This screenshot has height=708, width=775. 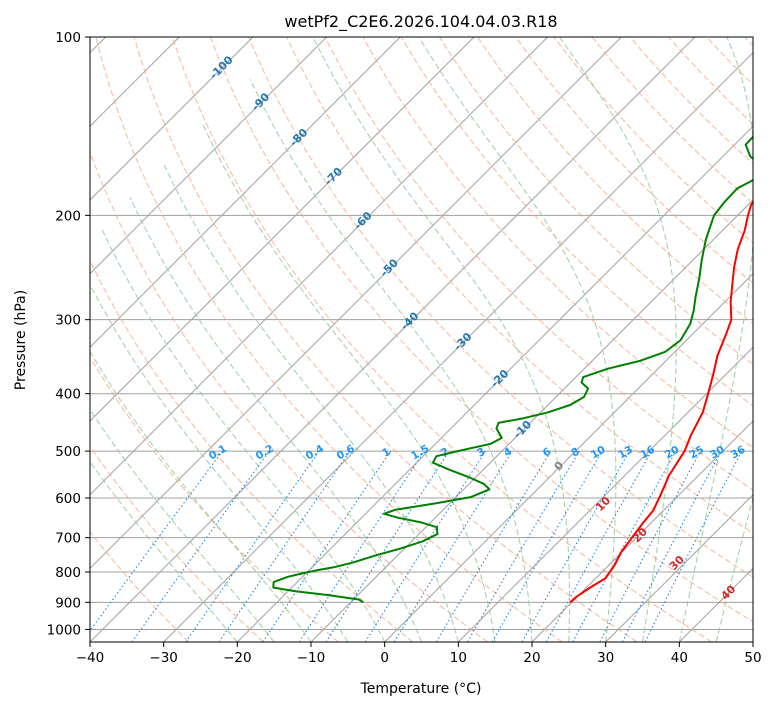 What do you see at coordinates (679, 658) in the screenshot?
I see `x-tick-label: 40` at bounding box center [679, 658].